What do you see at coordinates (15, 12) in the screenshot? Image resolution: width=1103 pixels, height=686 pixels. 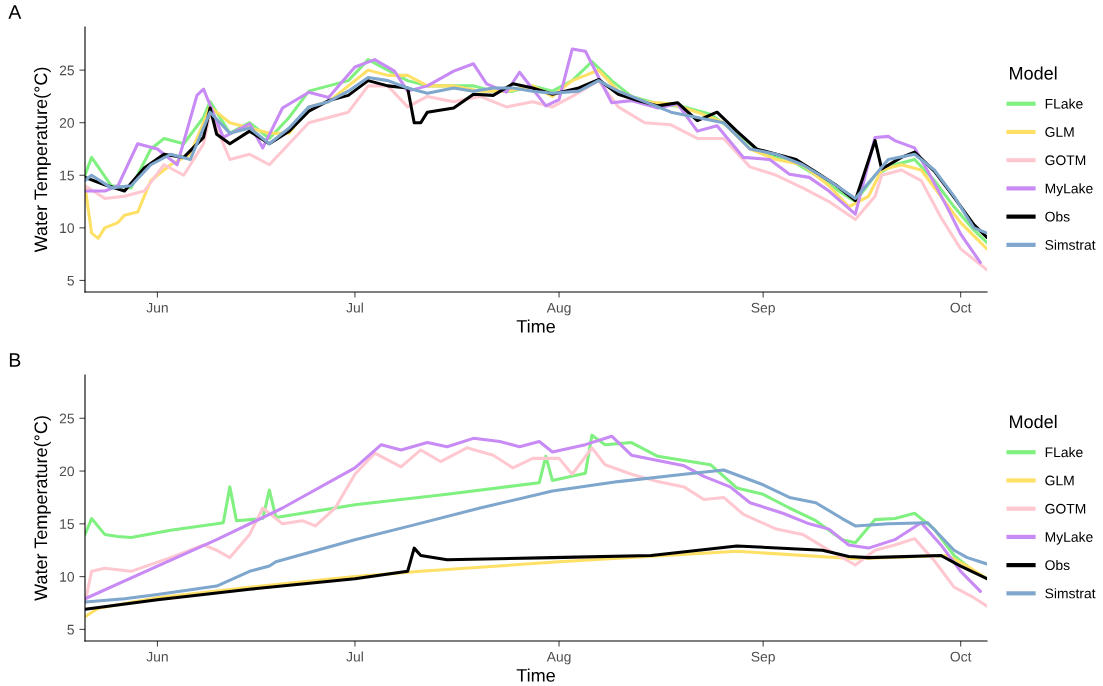 I see `chart-title: A` at bounding box center [15, 12].